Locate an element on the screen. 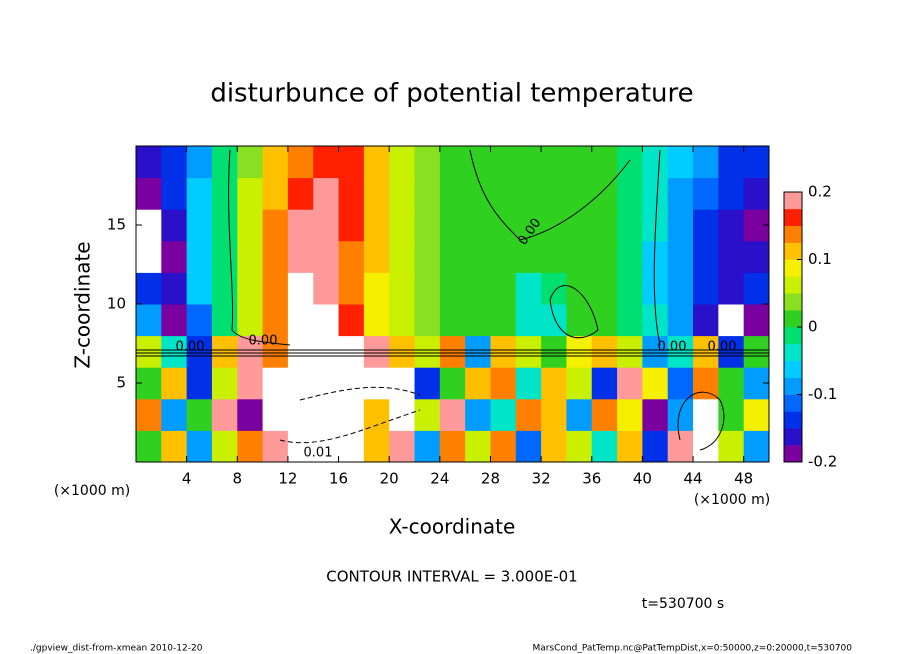 The height and width of the screenshot is (654, 904). x-tick-label: 20 is located at coordinates (389, 479).